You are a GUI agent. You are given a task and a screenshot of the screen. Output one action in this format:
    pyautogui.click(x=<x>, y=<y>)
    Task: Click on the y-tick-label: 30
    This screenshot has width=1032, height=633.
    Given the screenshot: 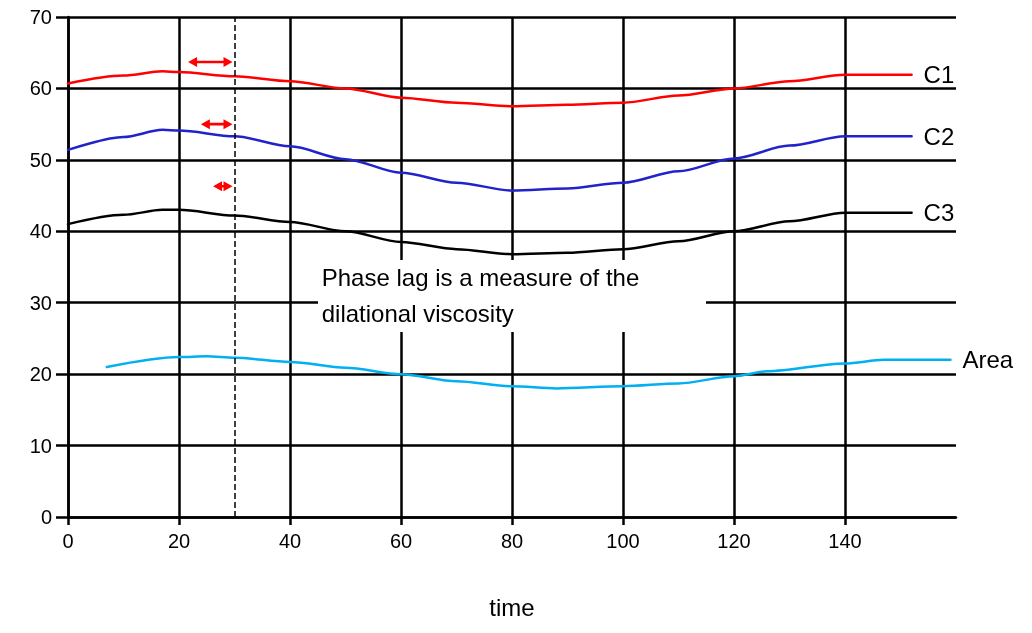 What is the action you would take?
    pyautogui.click(x=40, y=302)
    